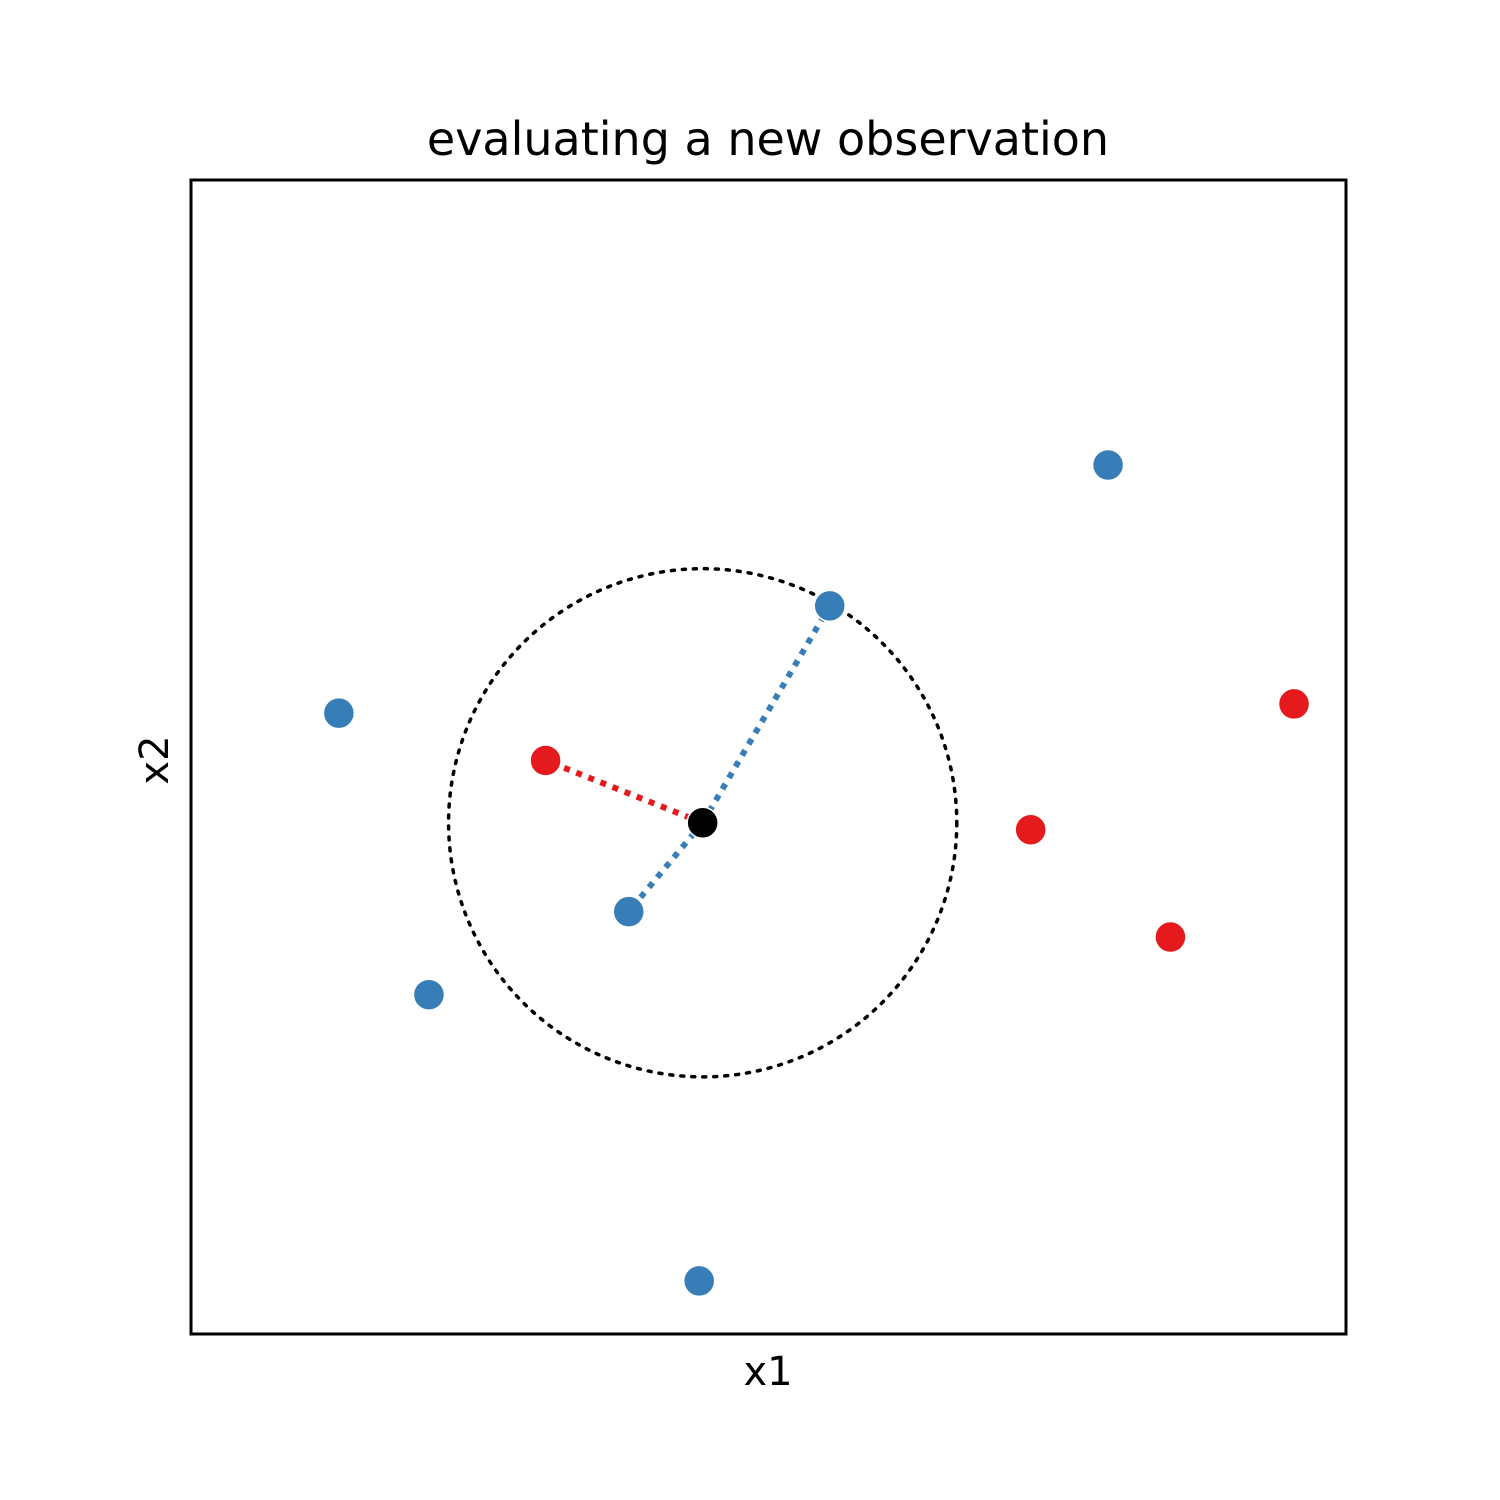 The image size is (1500, 1500). Describe the element at coordinates (768, 139) in the screenshot. I see `chart-title: evaluating a new observation` at that location.